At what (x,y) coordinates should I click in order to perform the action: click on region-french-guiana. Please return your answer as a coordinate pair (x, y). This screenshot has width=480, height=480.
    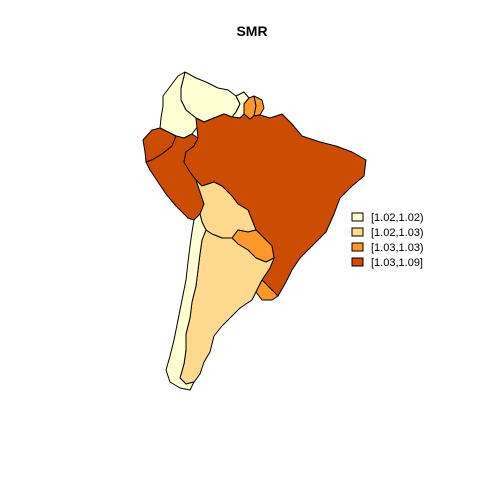
    Looking at the image, I should click on (259, 106).